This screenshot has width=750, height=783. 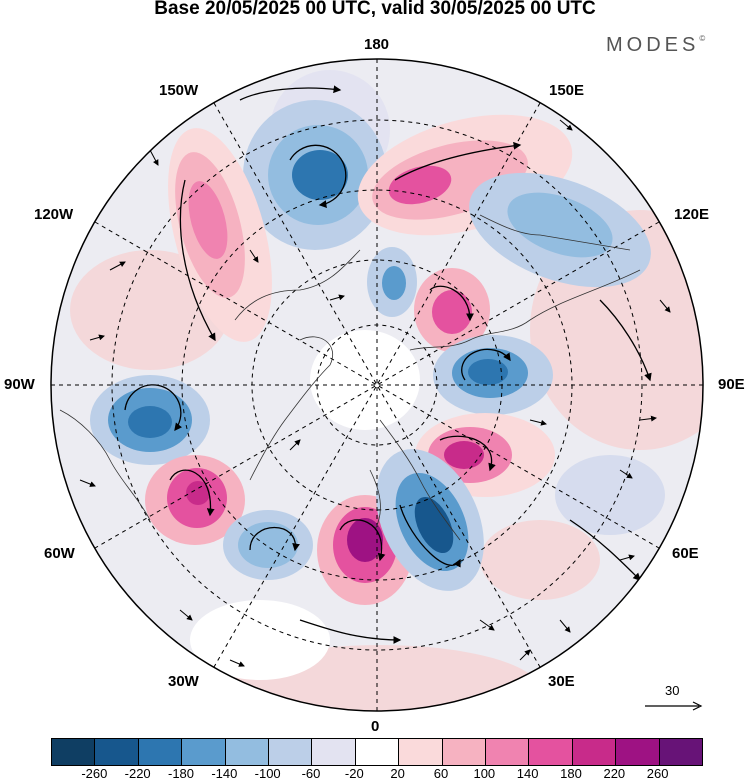 What do you see at coordinates (315, 175) in the screenshot?
I see `anomaly-north-pacific-low` at bounding box center [315, 175].